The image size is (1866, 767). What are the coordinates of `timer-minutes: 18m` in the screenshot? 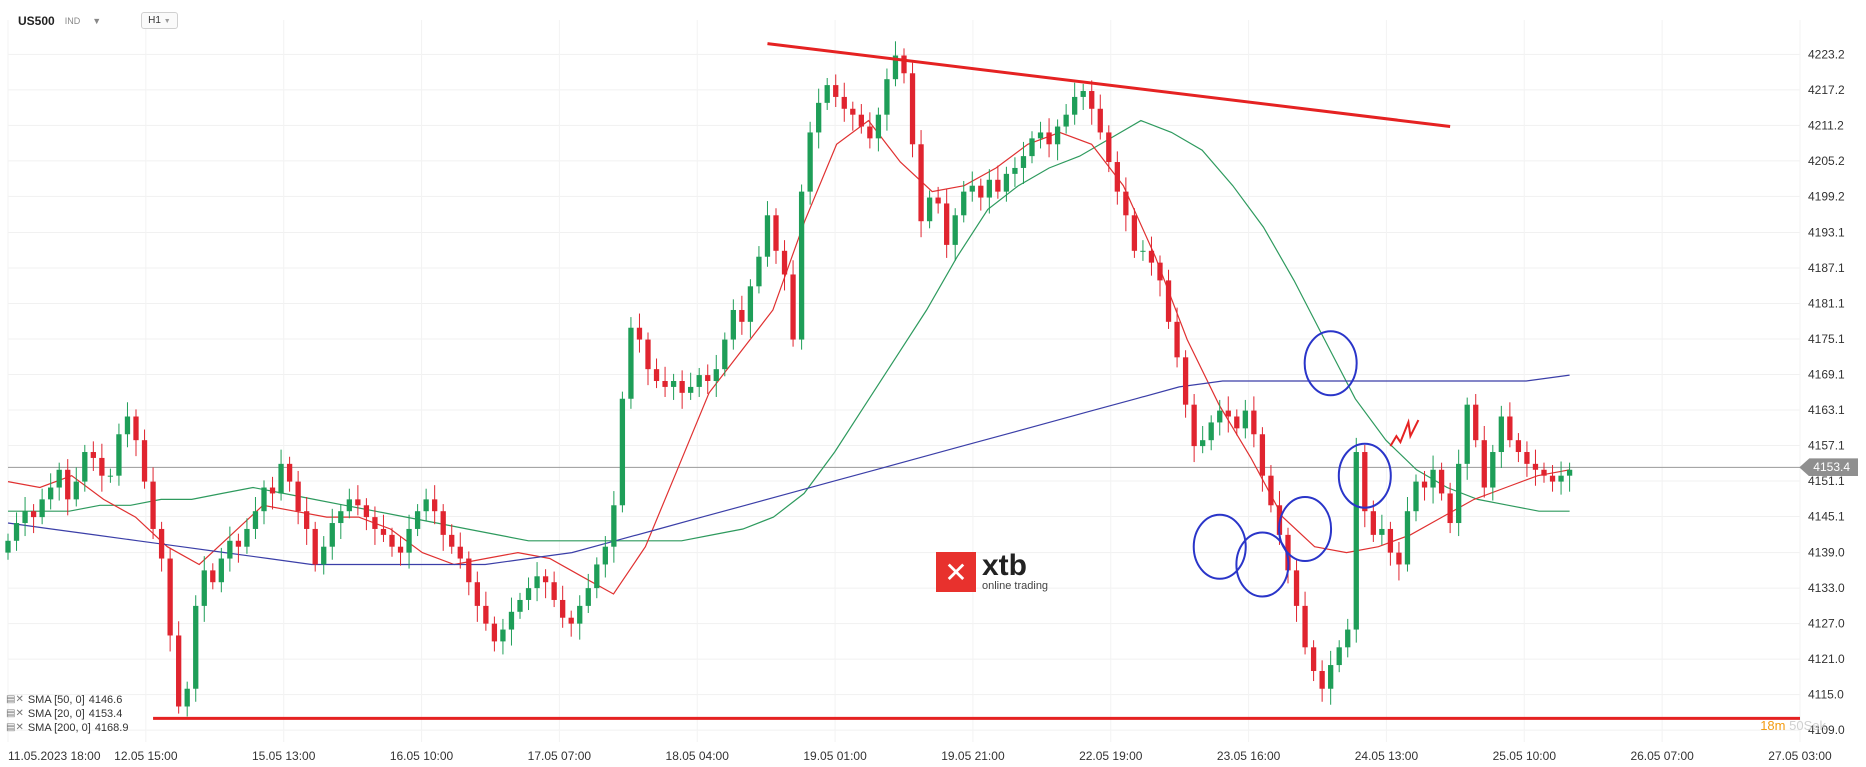 It's located at (1773, 725).